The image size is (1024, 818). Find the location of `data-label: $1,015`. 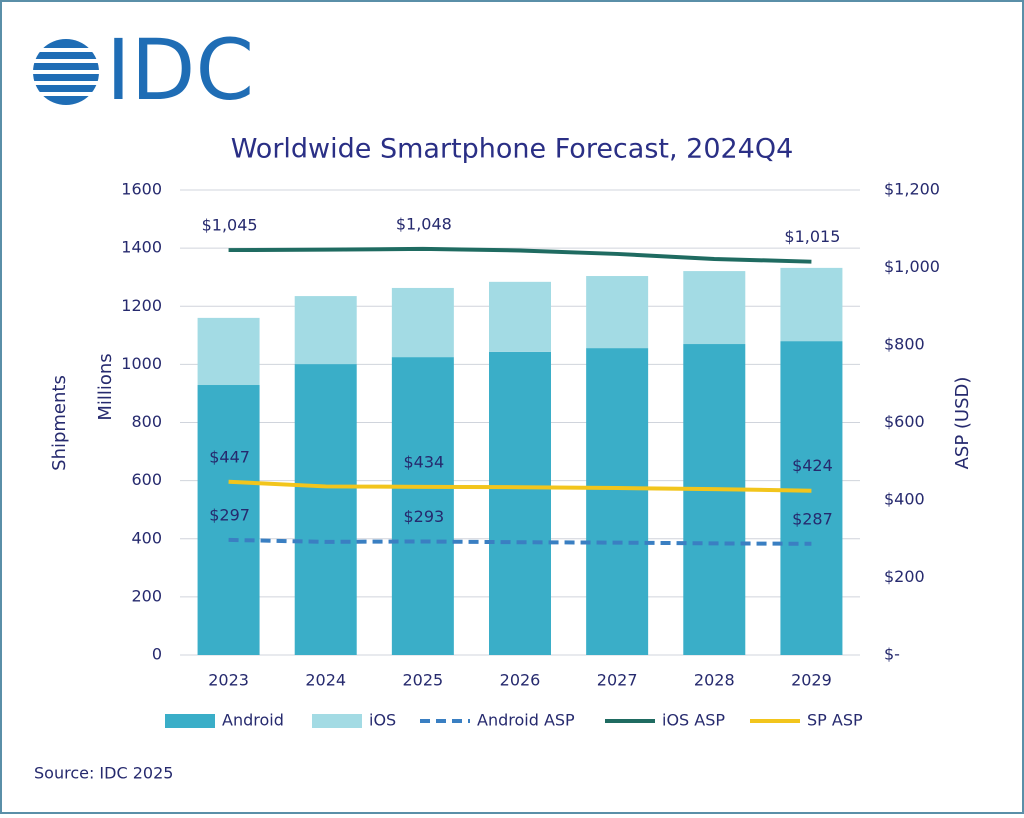

data-label: $1,015 is located at coordinates (812, 236).